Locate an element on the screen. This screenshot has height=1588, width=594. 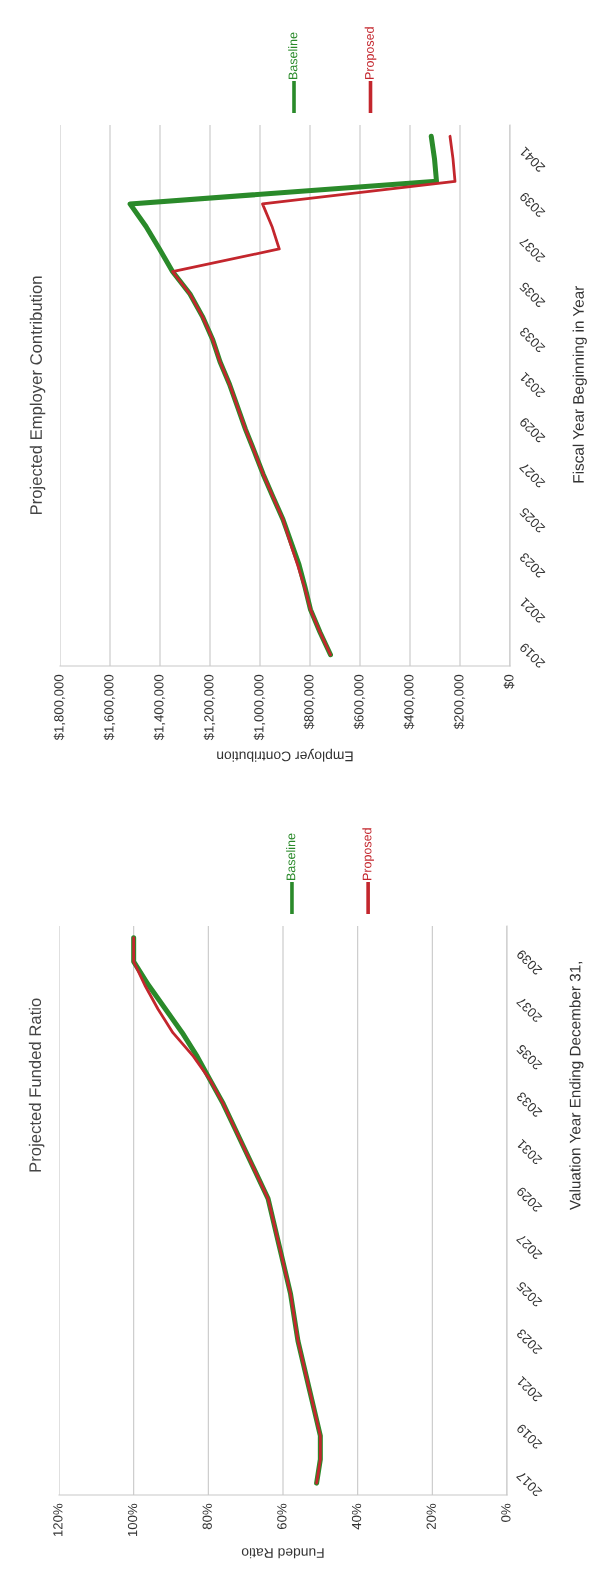
x-tick-label: $0 is located at coordinates (509, 681).